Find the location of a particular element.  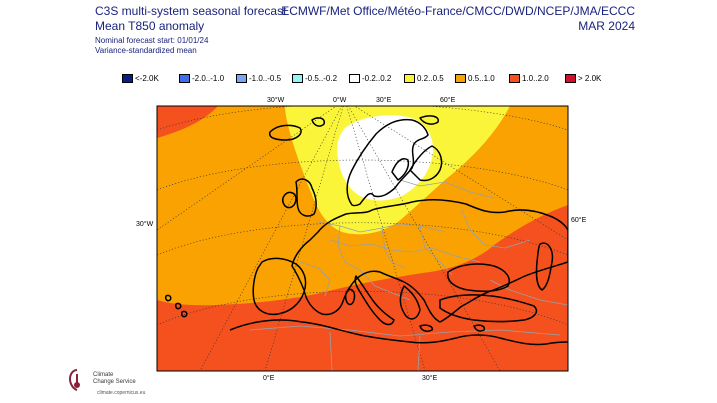

coast-north-africa is located at coordinates (398, 332).